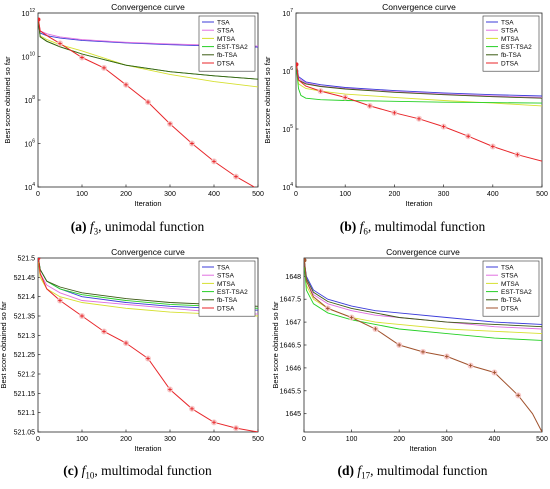 This screenshot has width=550, height=489. I want to click on caption-d-rest: , multimodal function, so click(429, 470).